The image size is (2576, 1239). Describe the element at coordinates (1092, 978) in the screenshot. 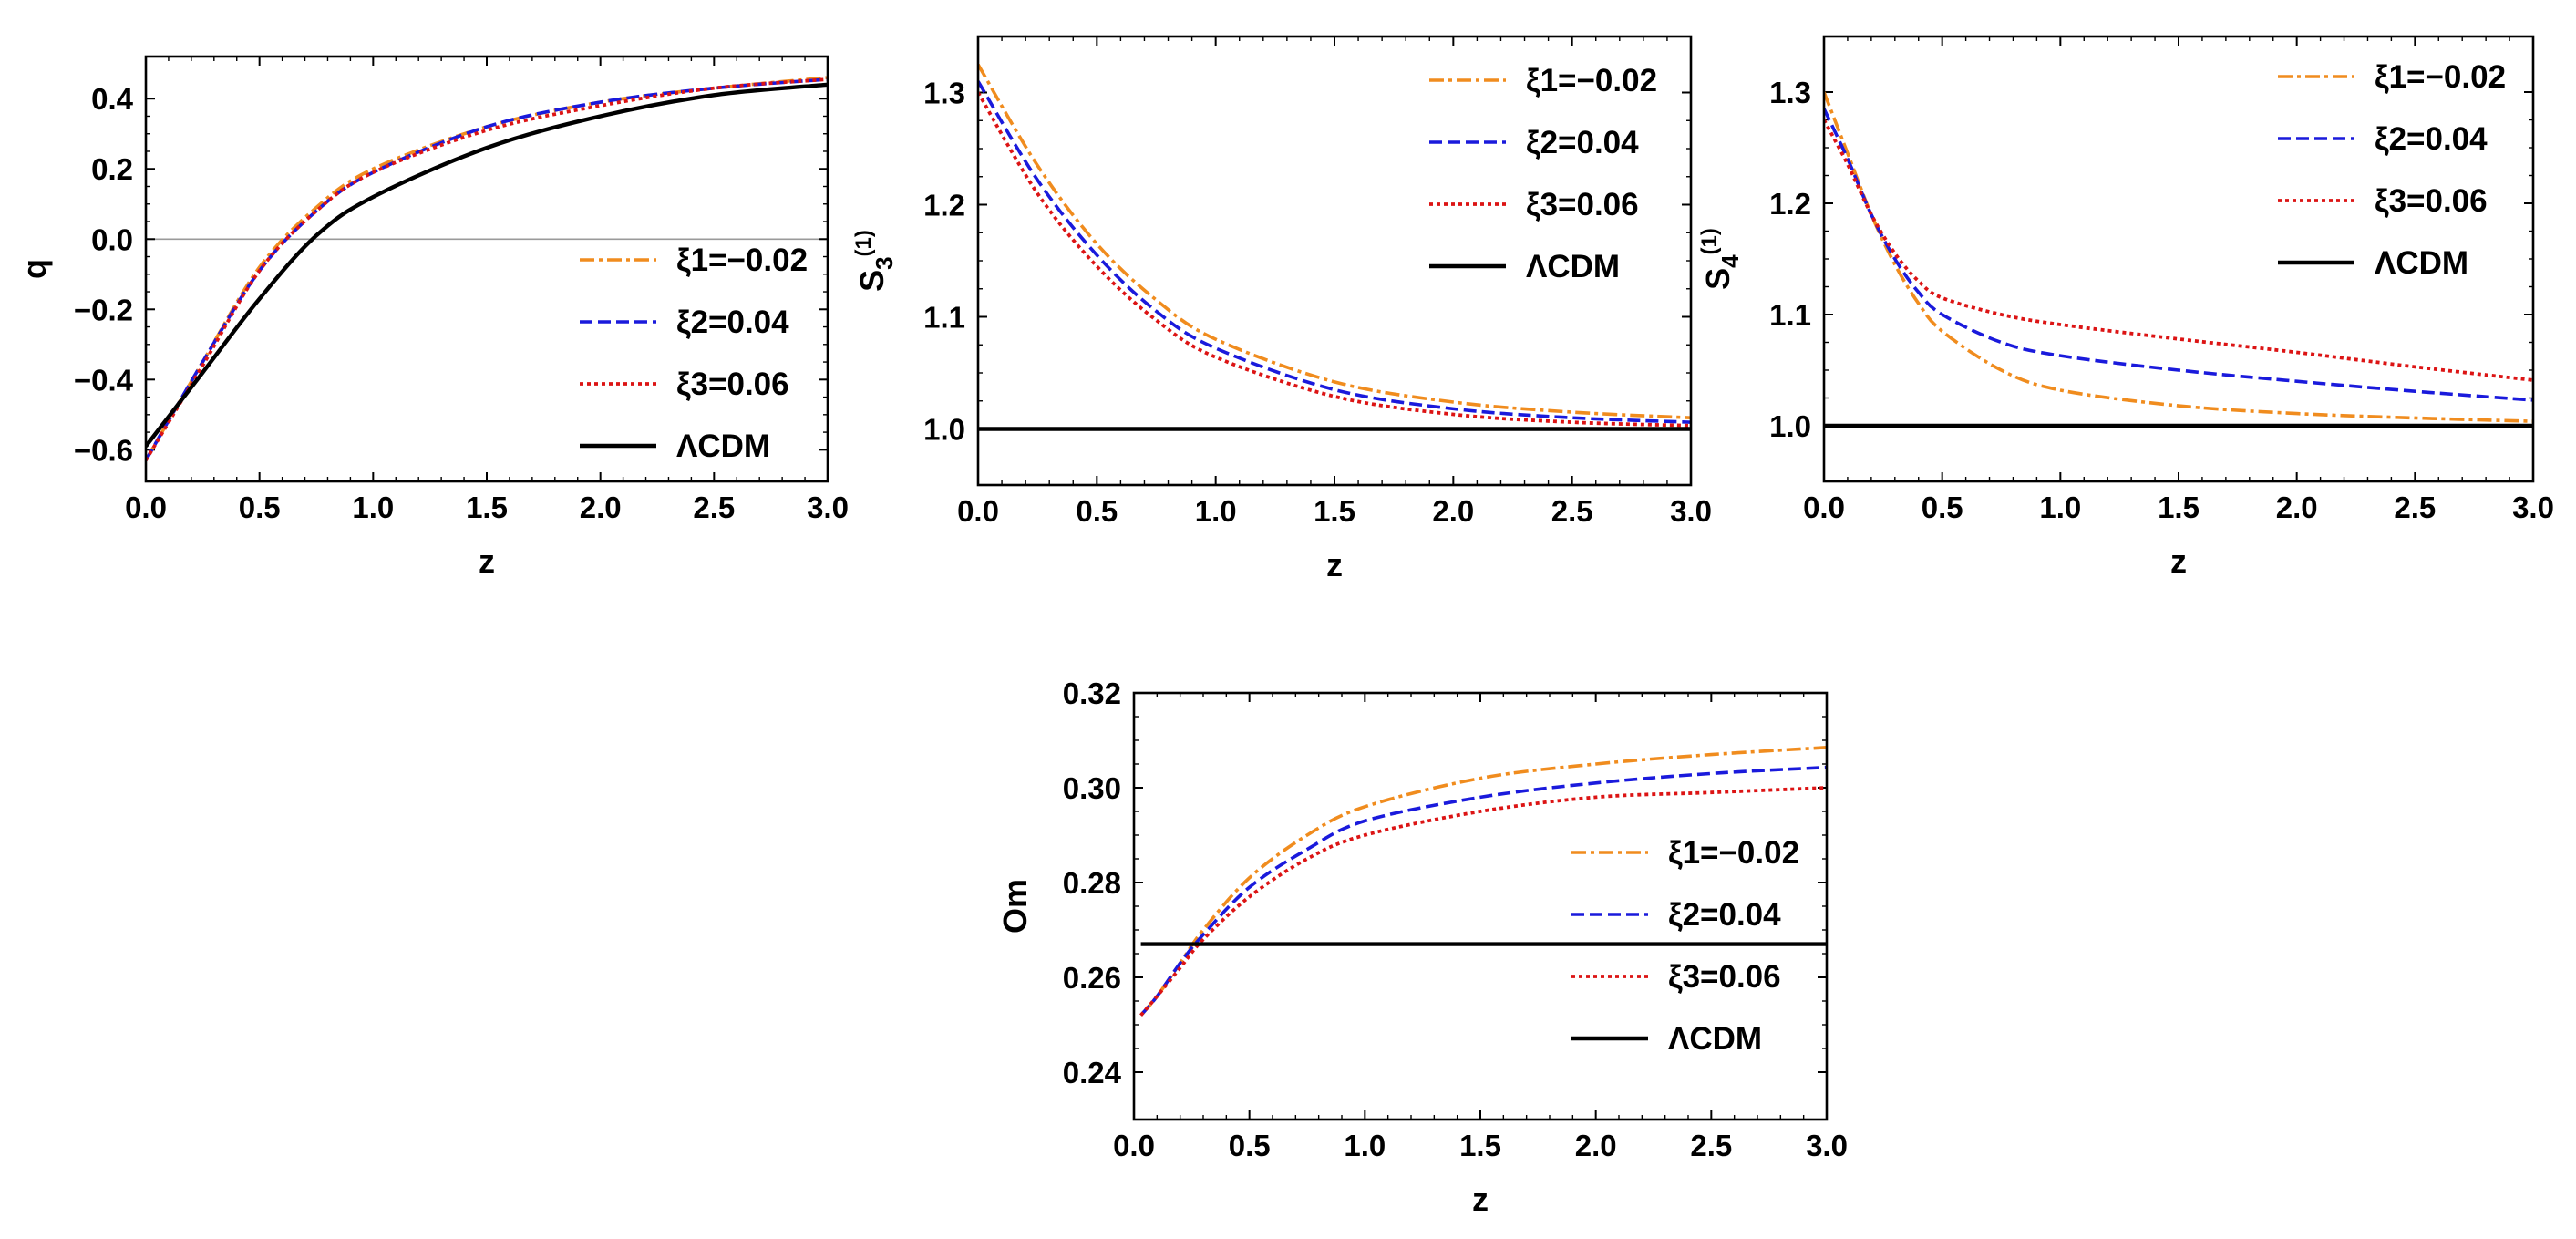

I see `y-tick-label: 0.26` at that location.